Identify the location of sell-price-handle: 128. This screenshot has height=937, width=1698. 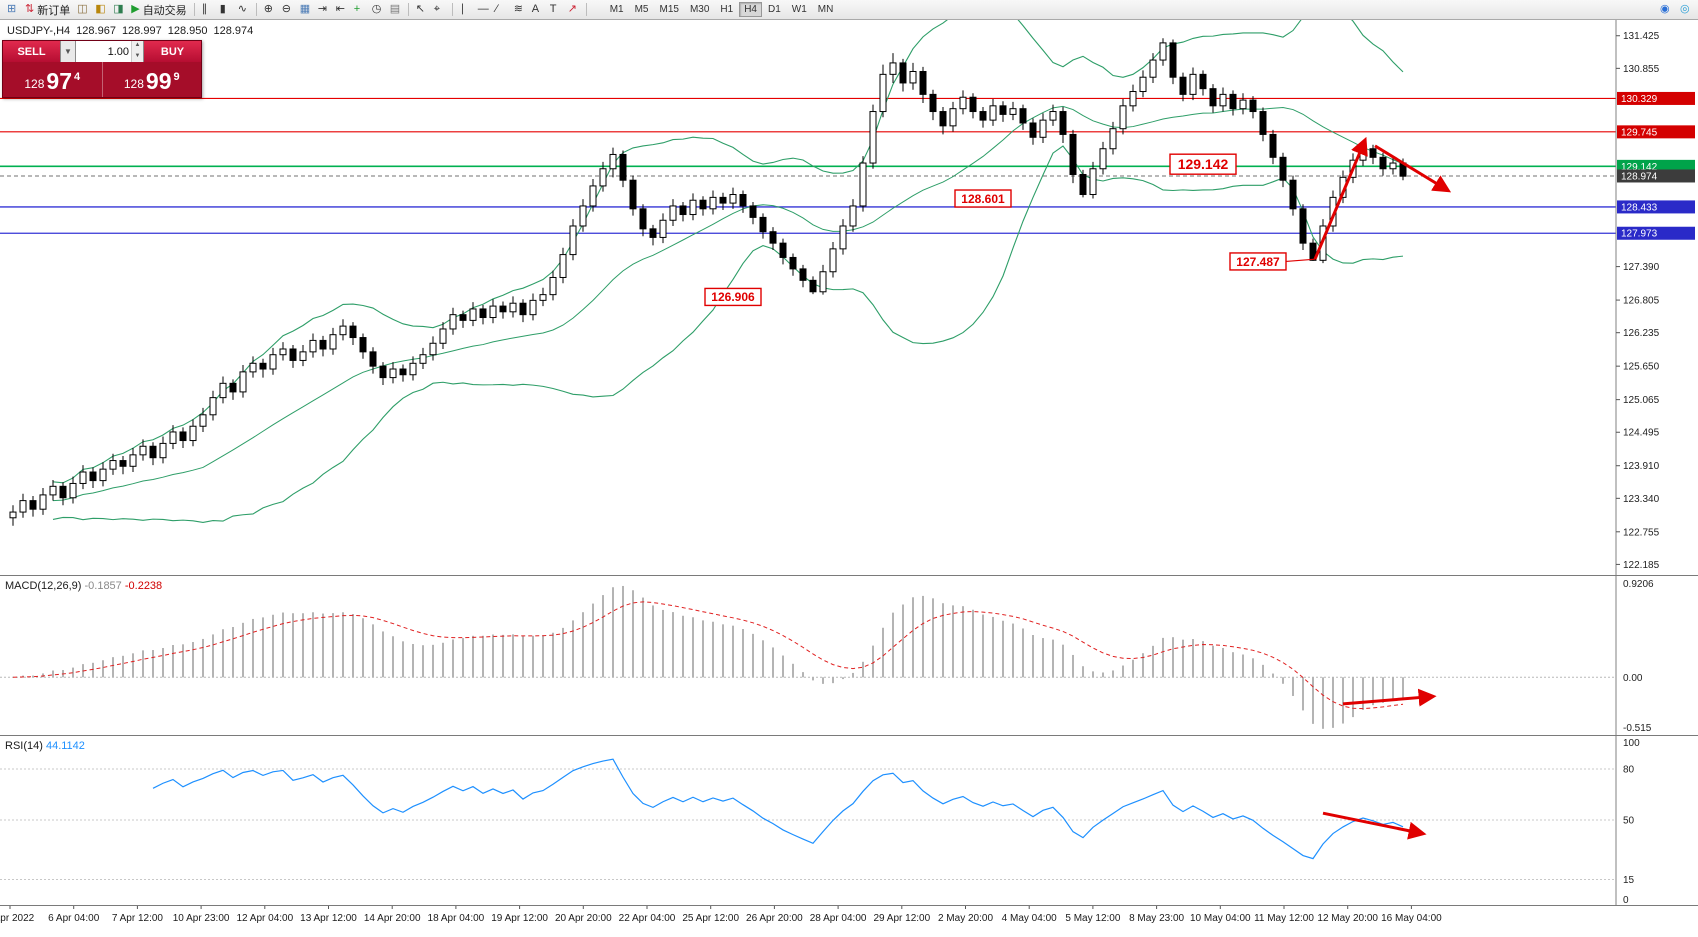
(34, 84).